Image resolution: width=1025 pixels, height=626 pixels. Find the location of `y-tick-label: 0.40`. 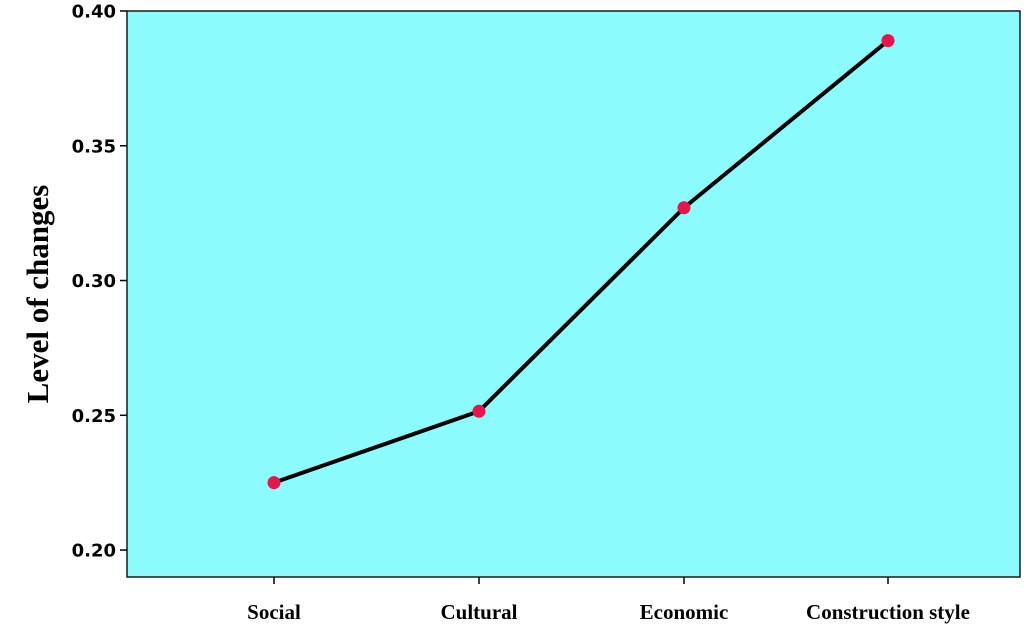

y-tick-label: 0.40 is located at coordinates (94, 12).